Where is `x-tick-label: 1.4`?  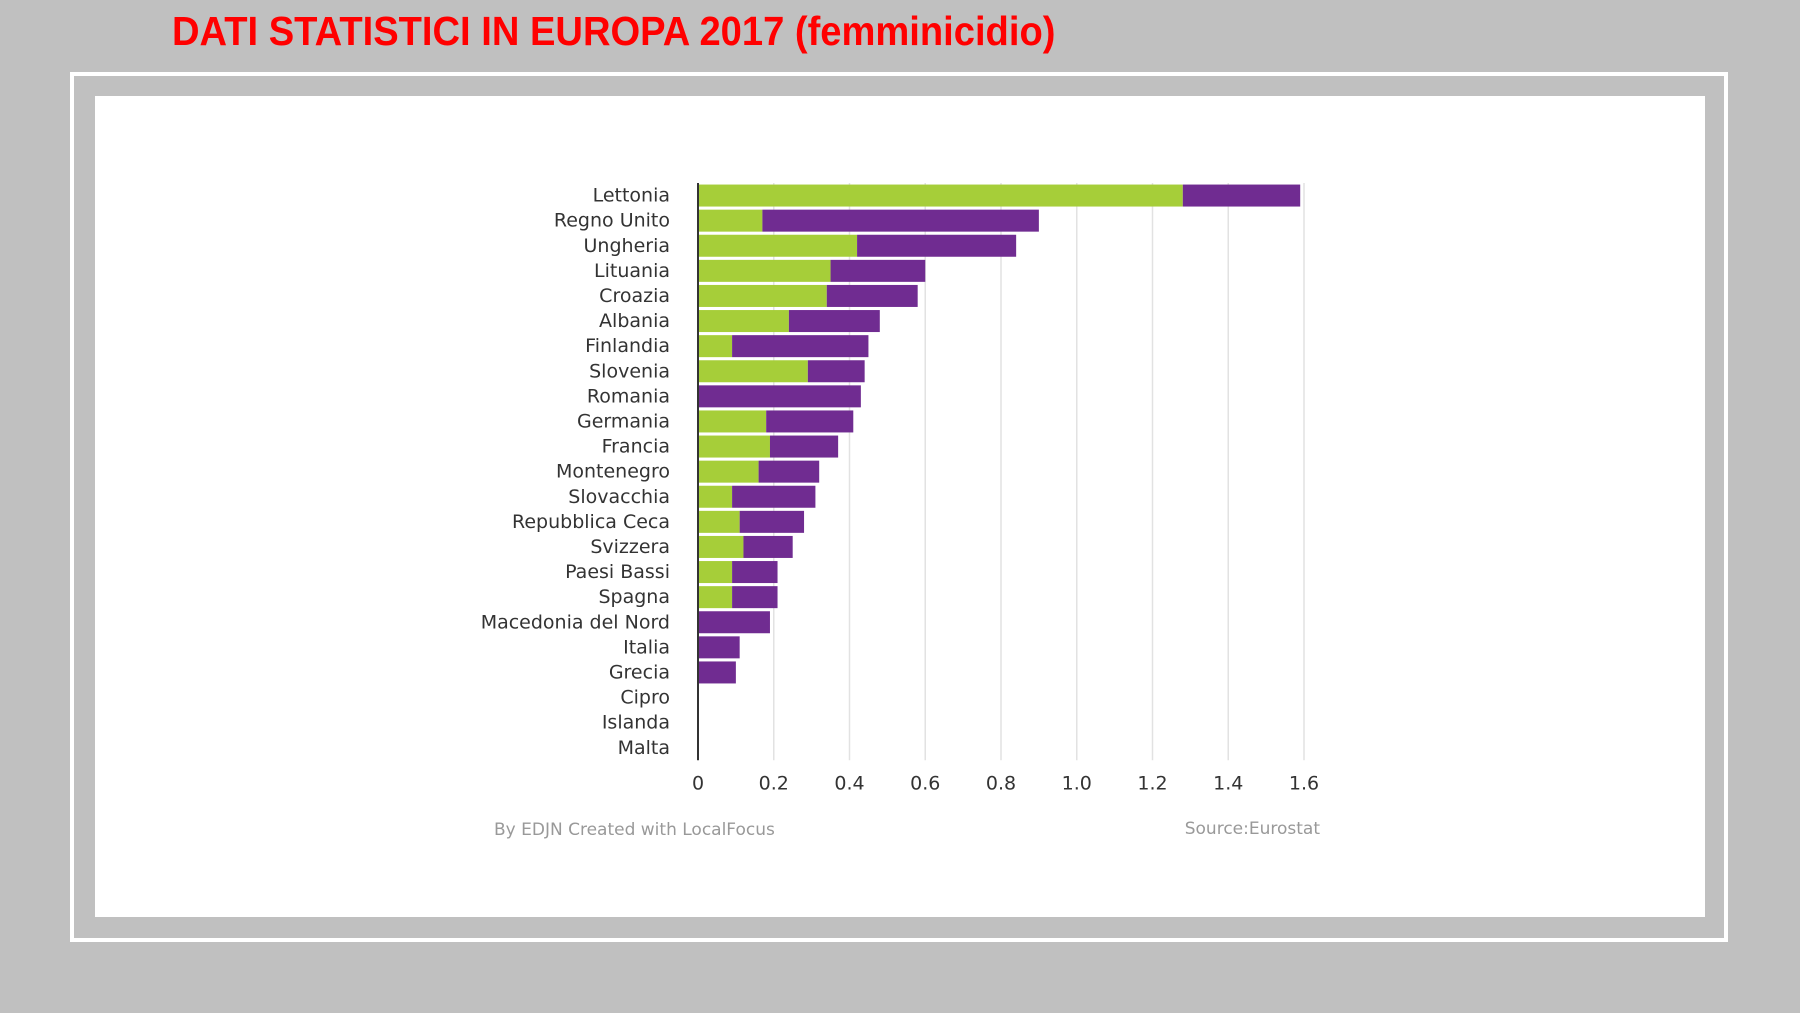 x-tick-label: 1.4 is located at coordinates (1228, 783).